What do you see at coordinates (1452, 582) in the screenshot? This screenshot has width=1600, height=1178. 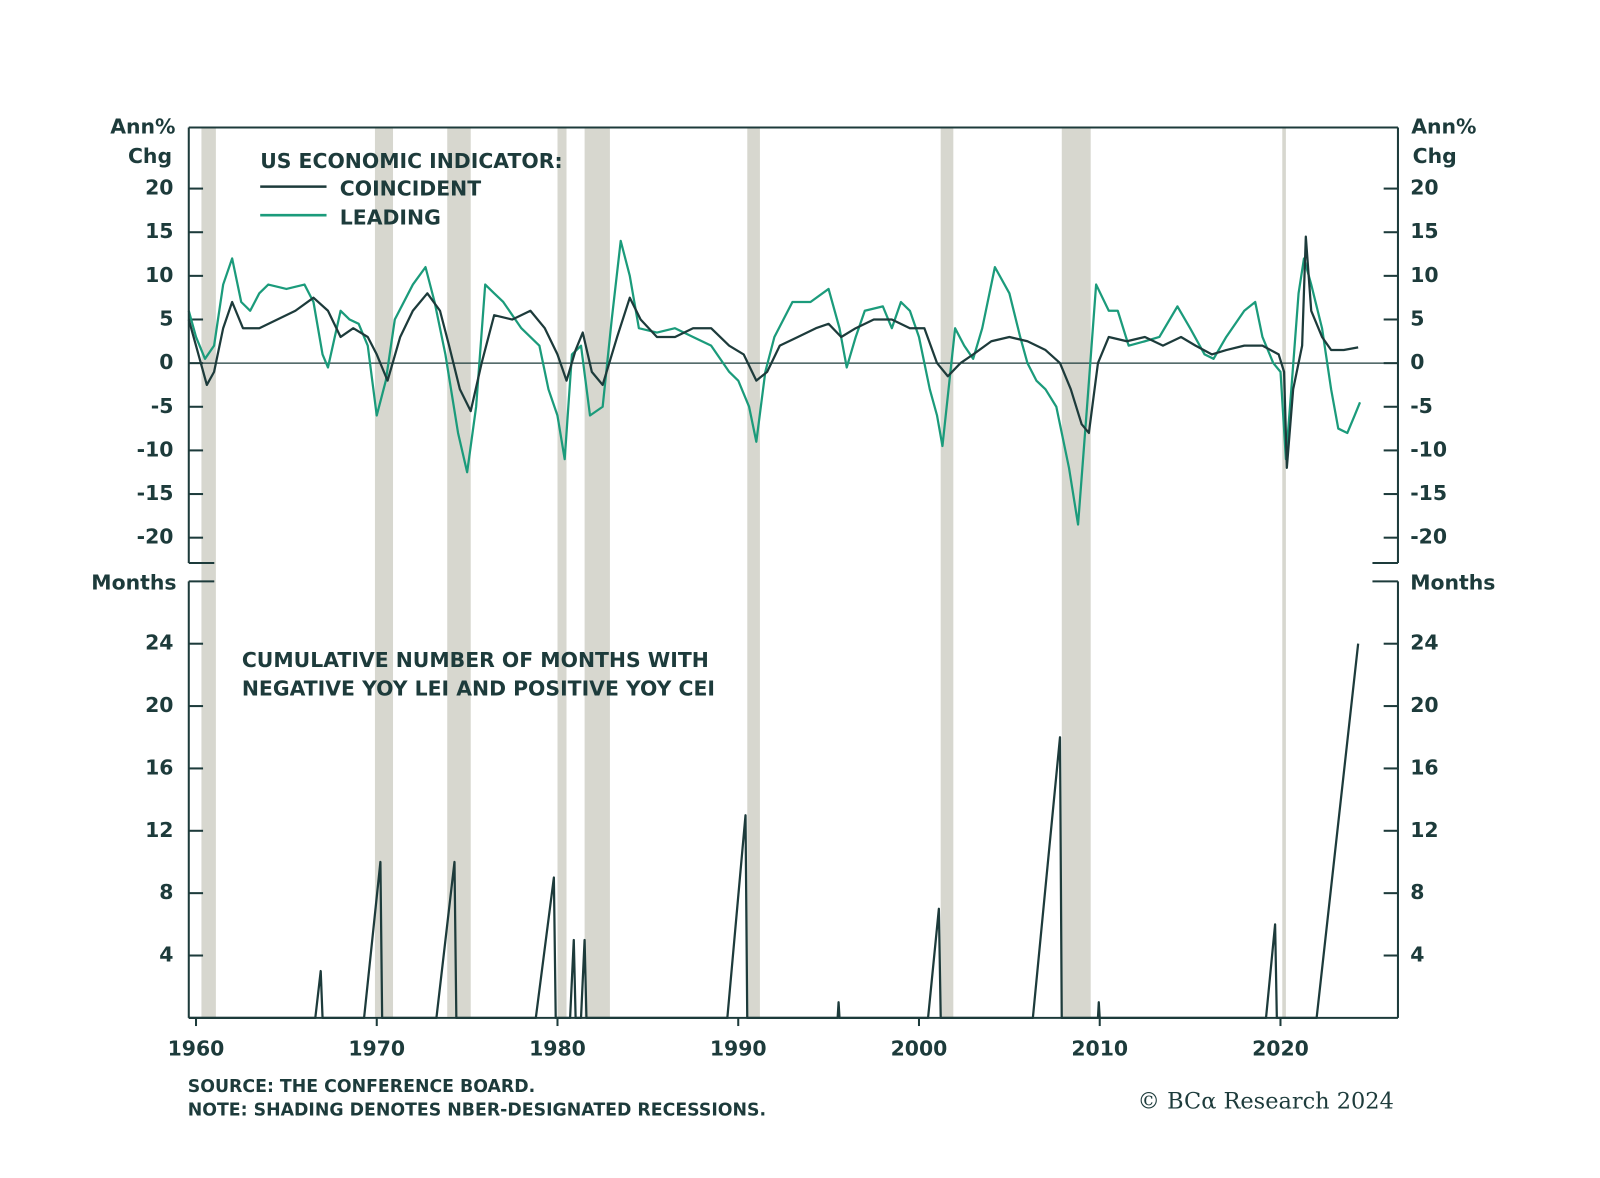 I see `y2-label: Months` at bounding box center [1452, 582].